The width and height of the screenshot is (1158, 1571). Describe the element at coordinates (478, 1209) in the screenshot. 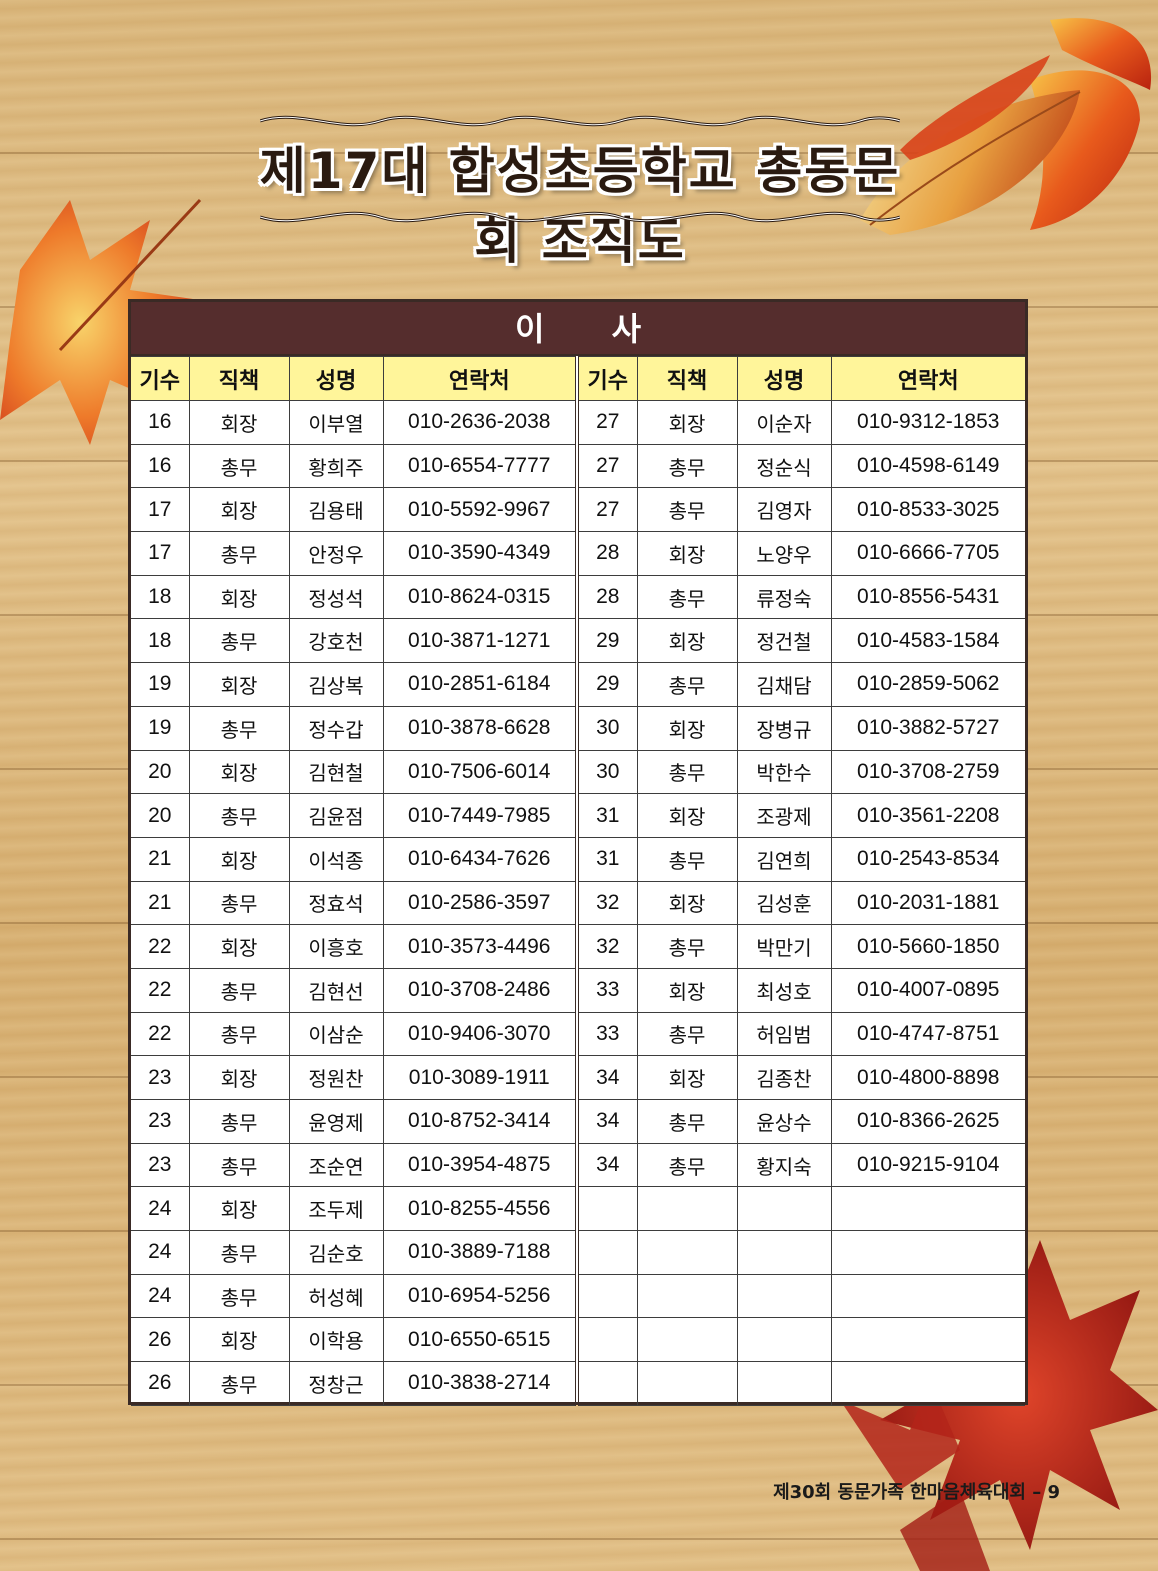

I see `cell-contact: 010-8255-4556` at that location.